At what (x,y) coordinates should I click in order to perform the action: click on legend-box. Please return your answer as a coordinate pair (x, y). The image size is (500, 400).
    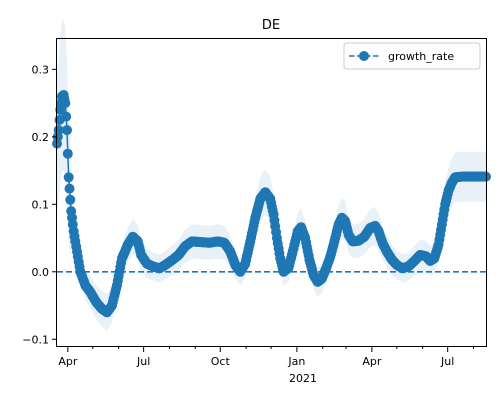
    Looking at the image, I should click on (412, 56).